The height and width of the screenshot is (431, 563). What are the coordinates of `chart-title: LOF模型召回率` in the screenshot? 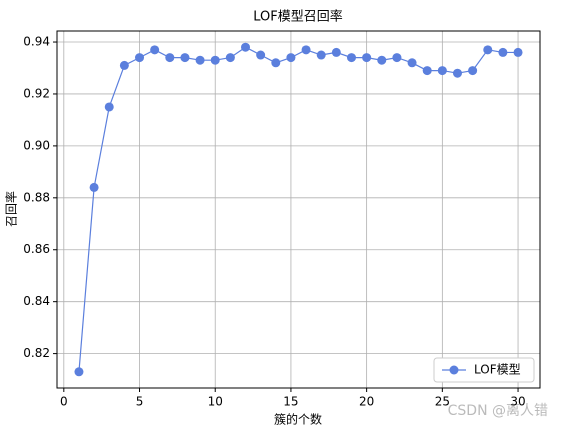 It's located at (298, 17).